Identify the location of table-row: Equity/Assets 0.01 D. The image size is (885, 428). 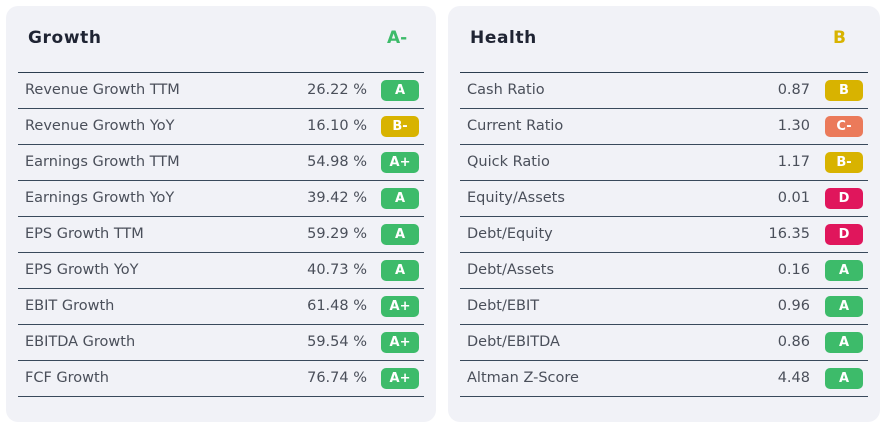
(664, 199).